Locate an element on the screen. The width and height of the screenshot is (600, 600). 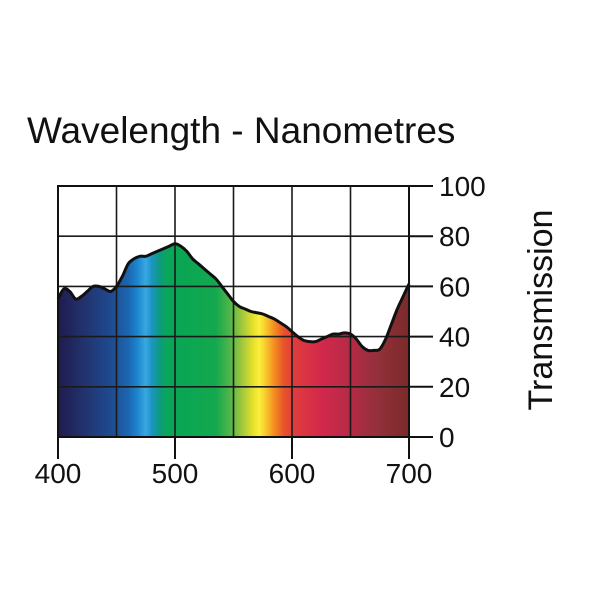
y-axis-label: Transmission is located at coordinates (541, 310).